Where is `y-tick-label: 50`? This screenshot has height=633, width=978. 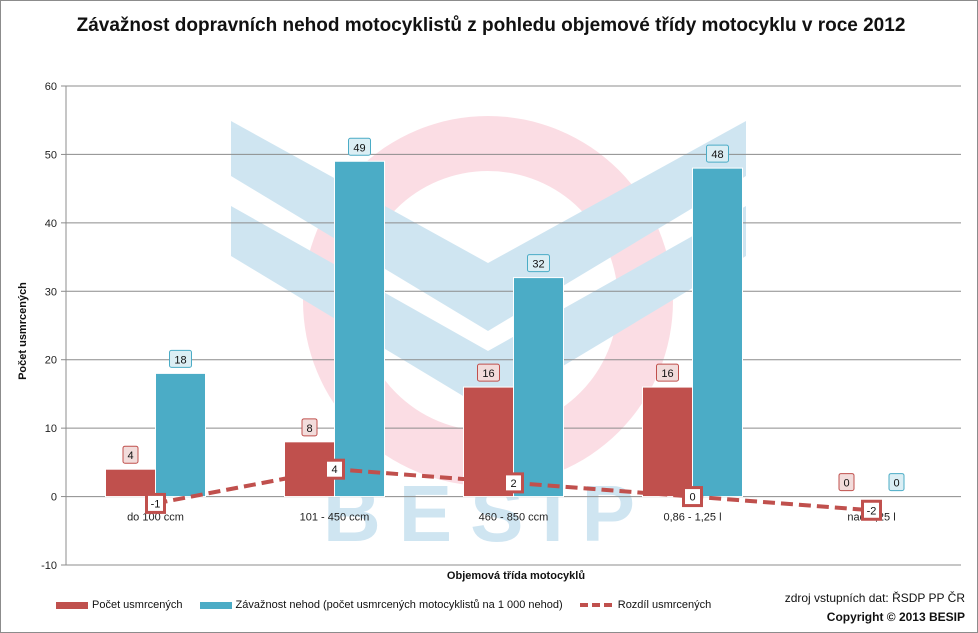
y-tick-label: 50 is located at coordinates (51, 155).